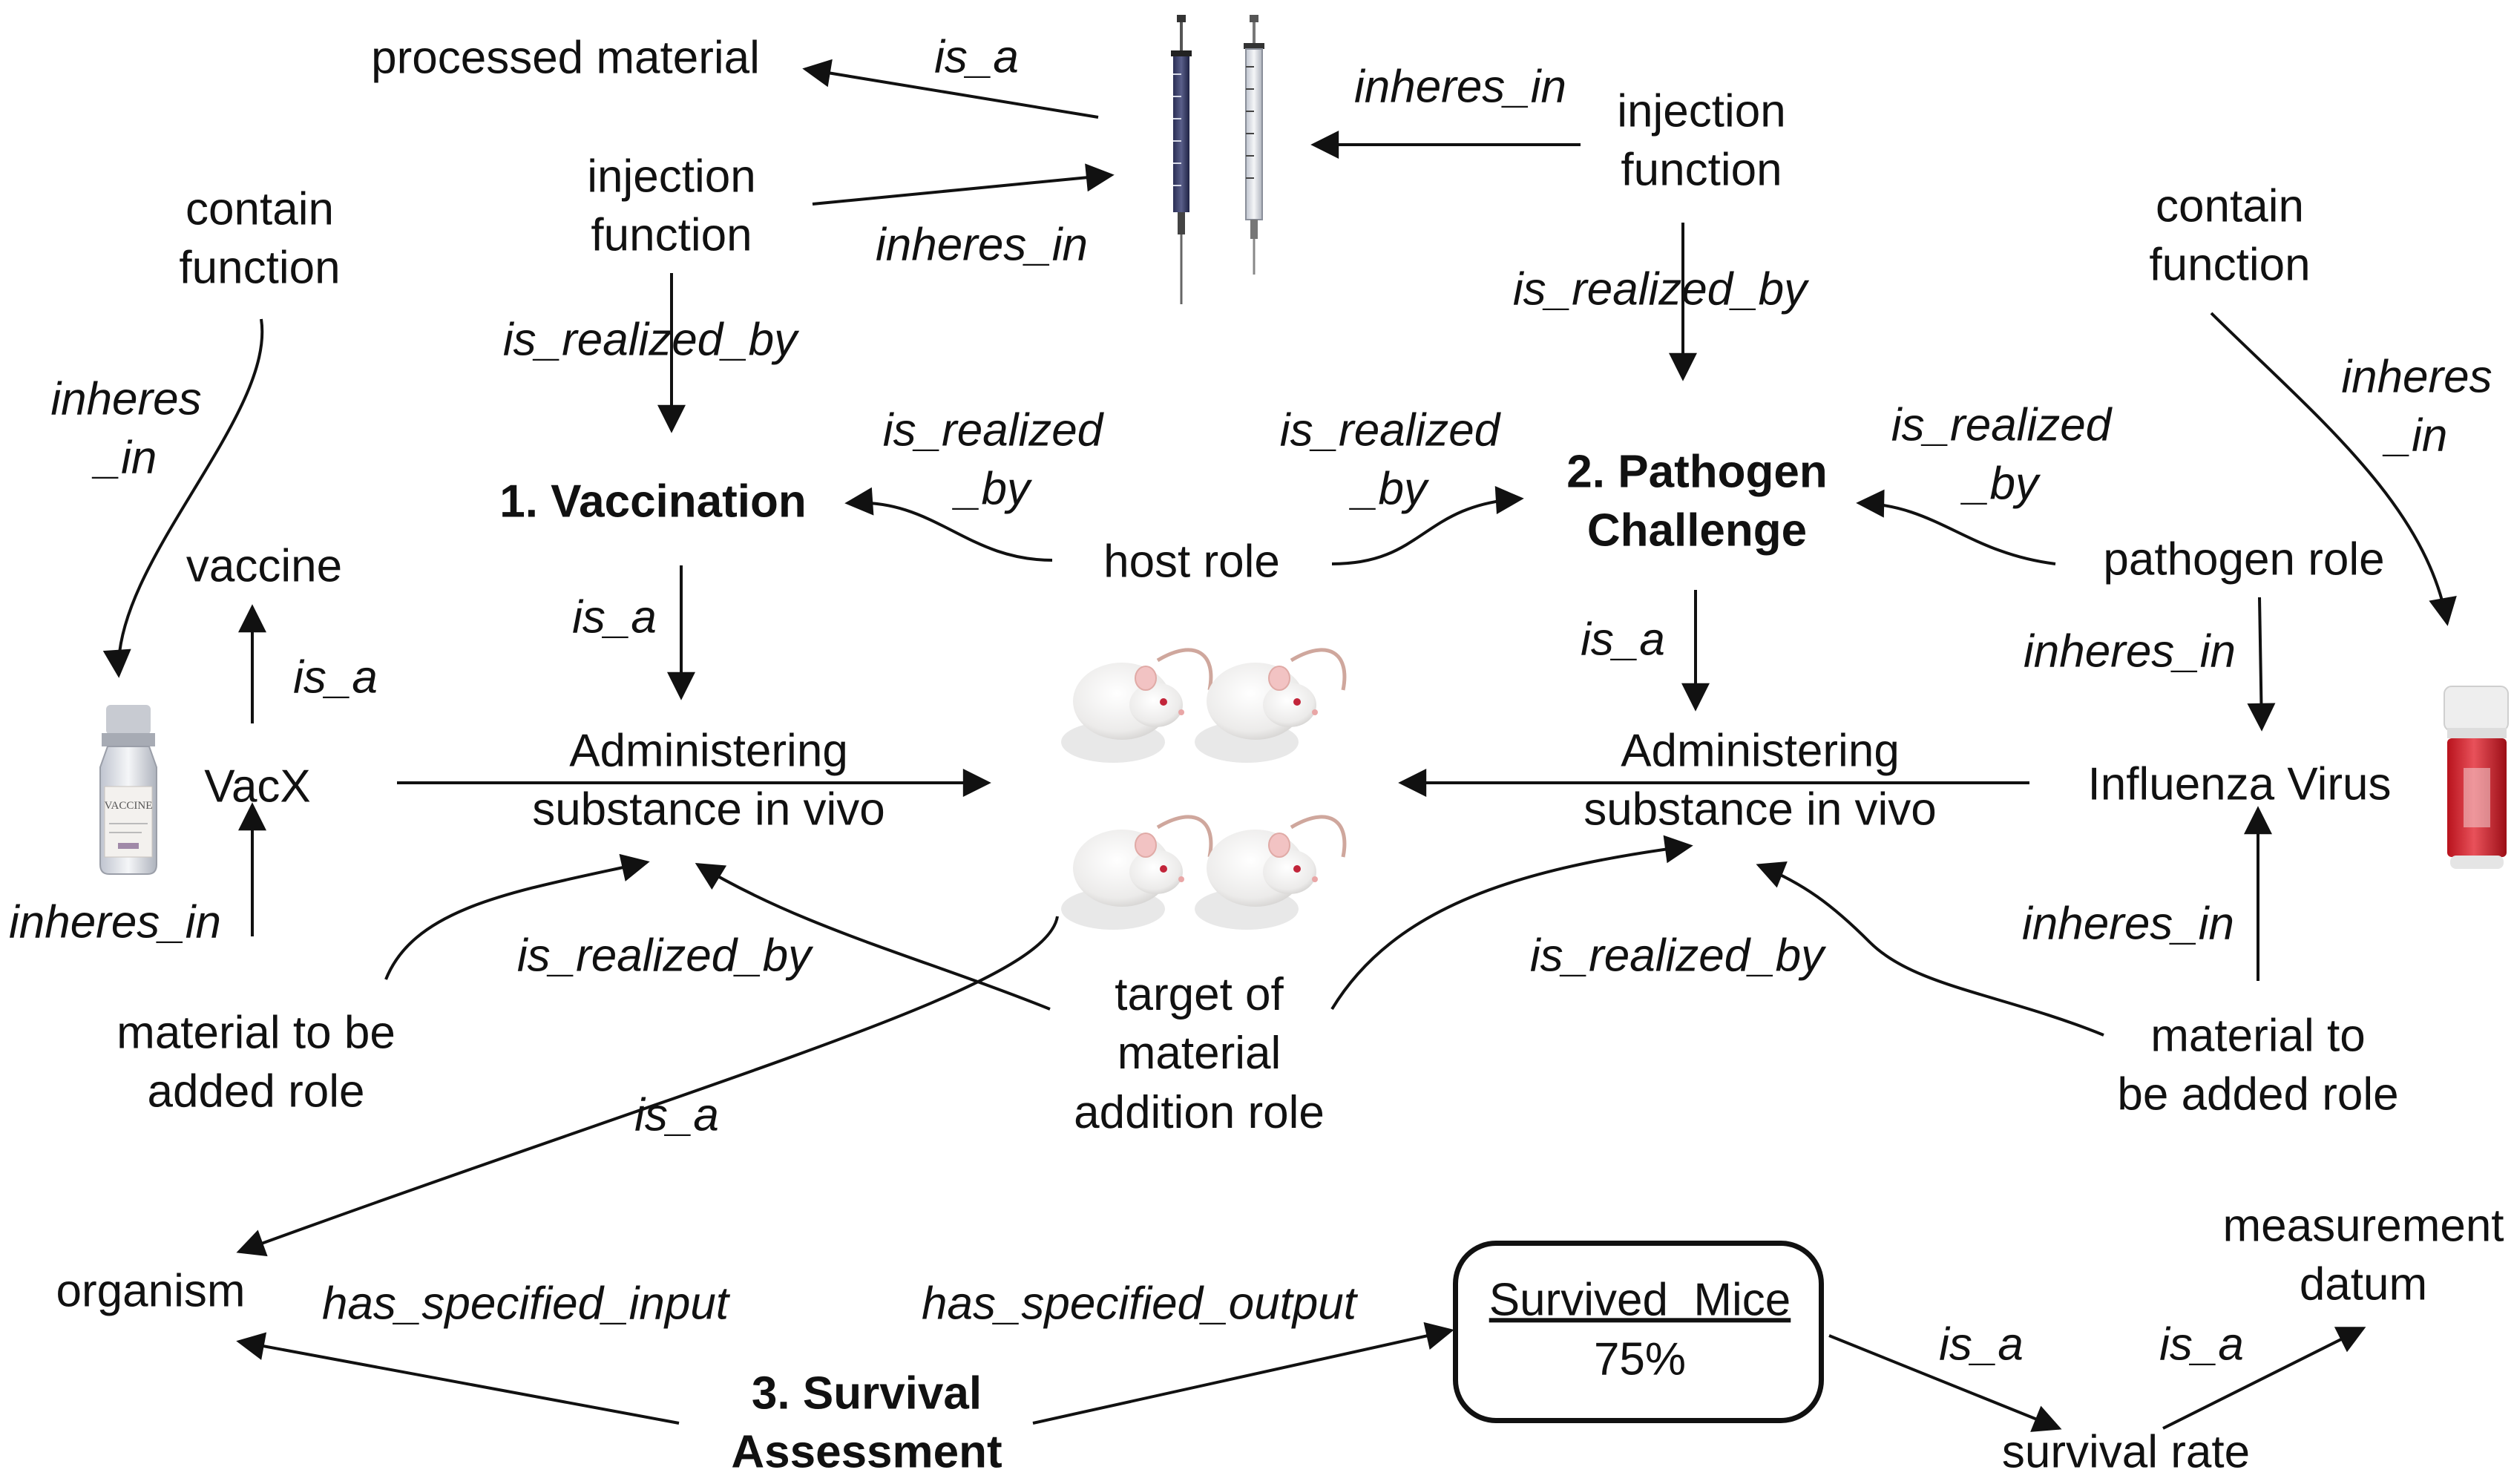 This screenshot has width=2514, height=1484. I want to click on syringe-left-icon, so click(1182, 159).